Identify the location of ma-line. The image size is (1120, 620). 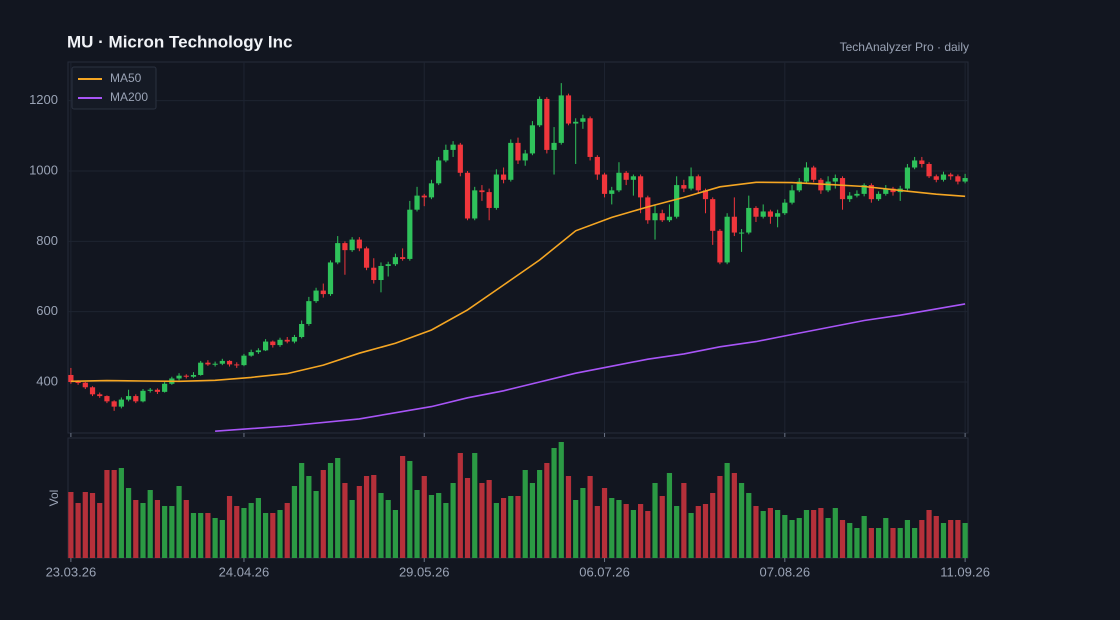
(590, 367).